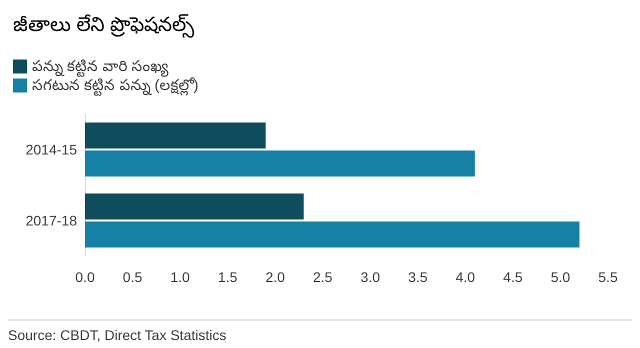 The width and height of the screenshot is (640, 348). Describe the element at coordinates (132, 277) in the screenshot. I see `x-tick-label: 0.5` at that location.